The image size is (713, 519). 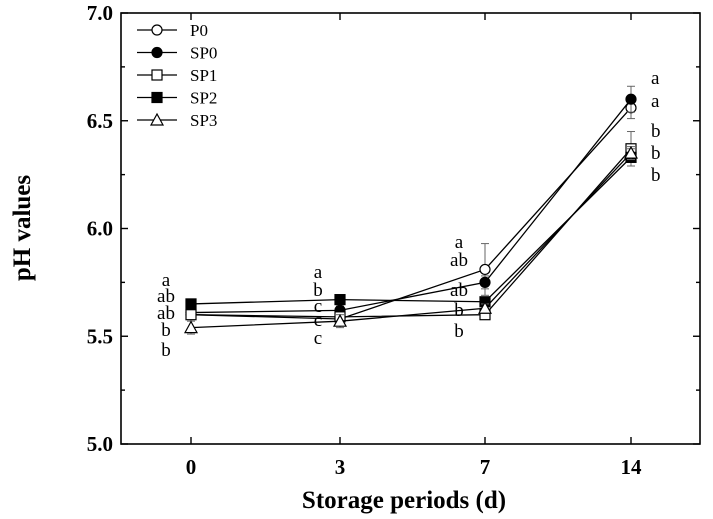 What do you see at coordinates (404, 500) in the screenshot?
I see `x-axis-title: Storage periods (d)` at bounding box center [404, 500].